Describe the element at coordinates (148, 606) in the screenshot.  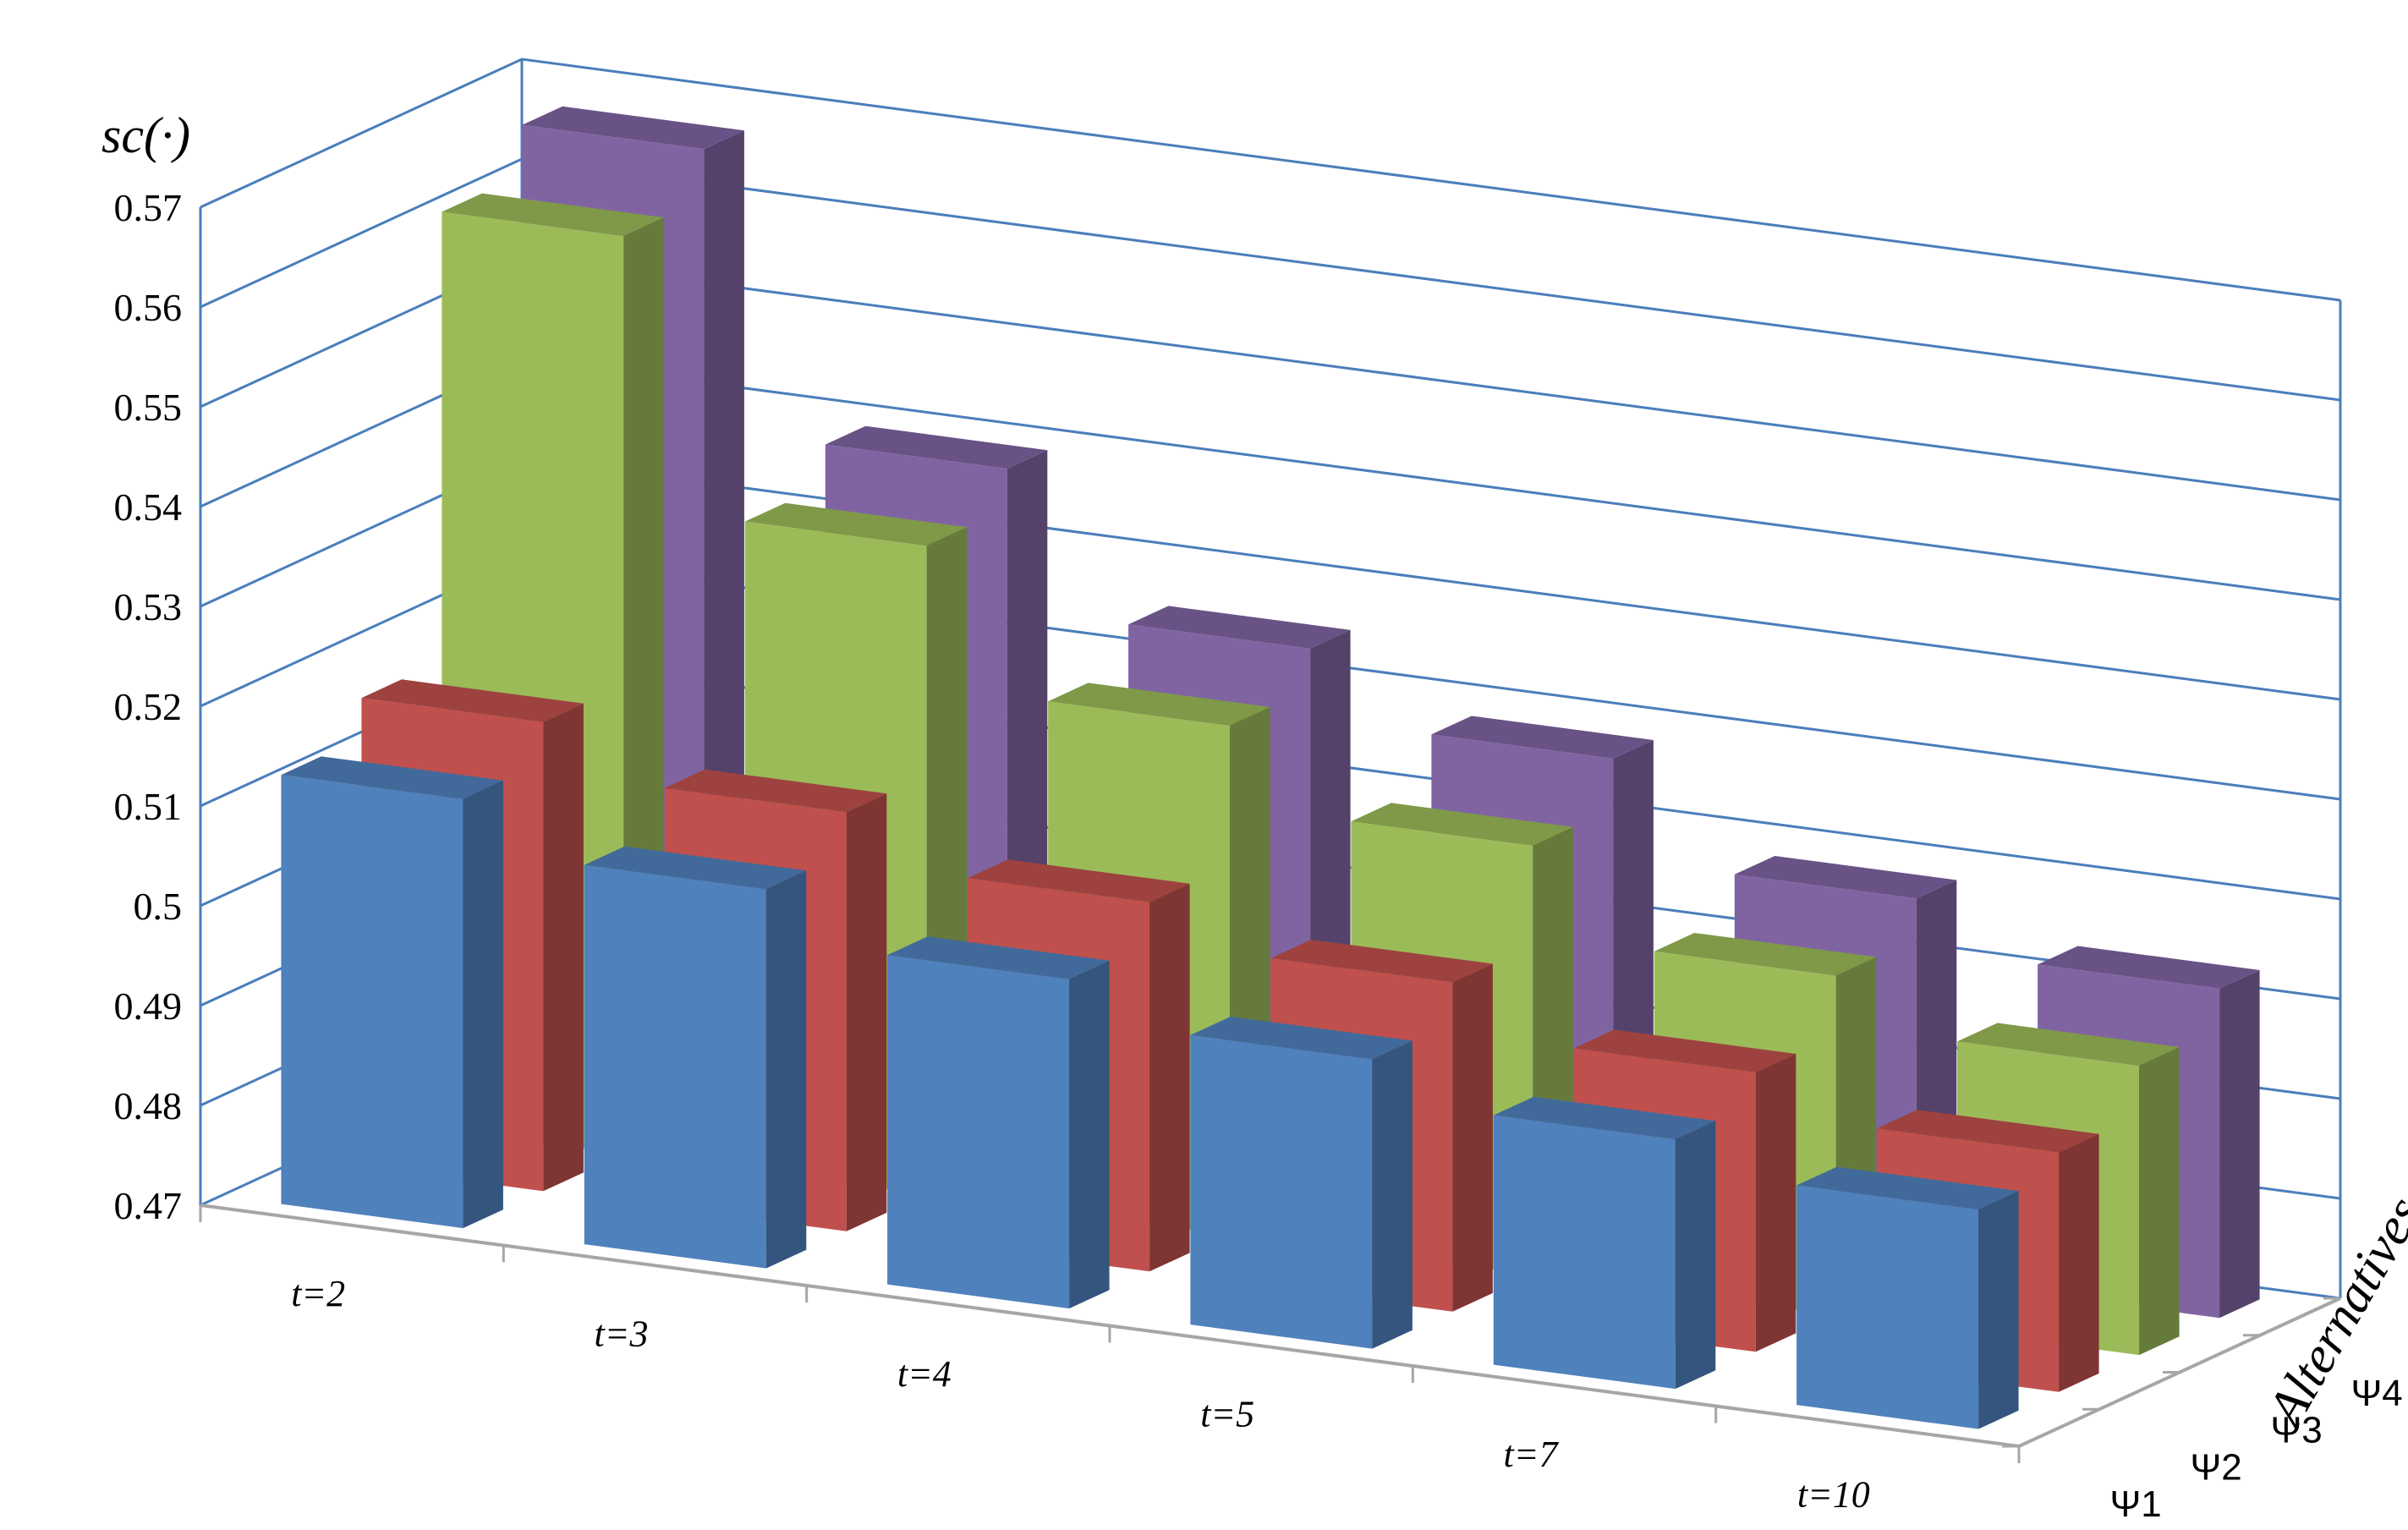
I see `y-tick-label: 0.53` at that location.